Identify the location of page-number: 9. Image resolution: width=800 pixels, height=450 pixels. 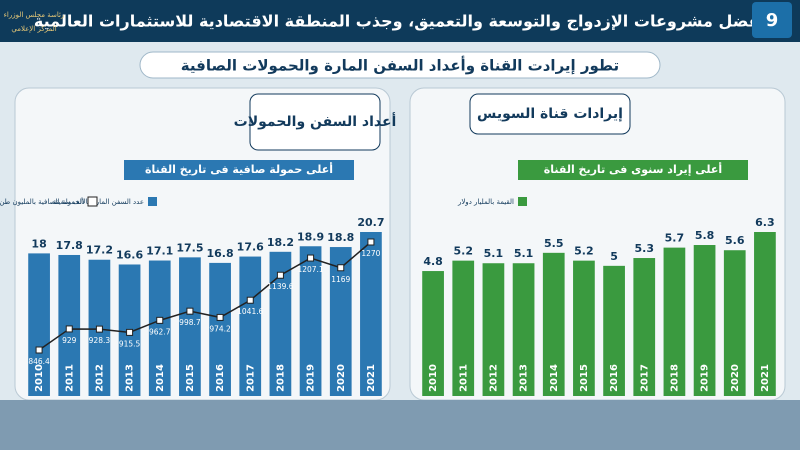
(772, 20).